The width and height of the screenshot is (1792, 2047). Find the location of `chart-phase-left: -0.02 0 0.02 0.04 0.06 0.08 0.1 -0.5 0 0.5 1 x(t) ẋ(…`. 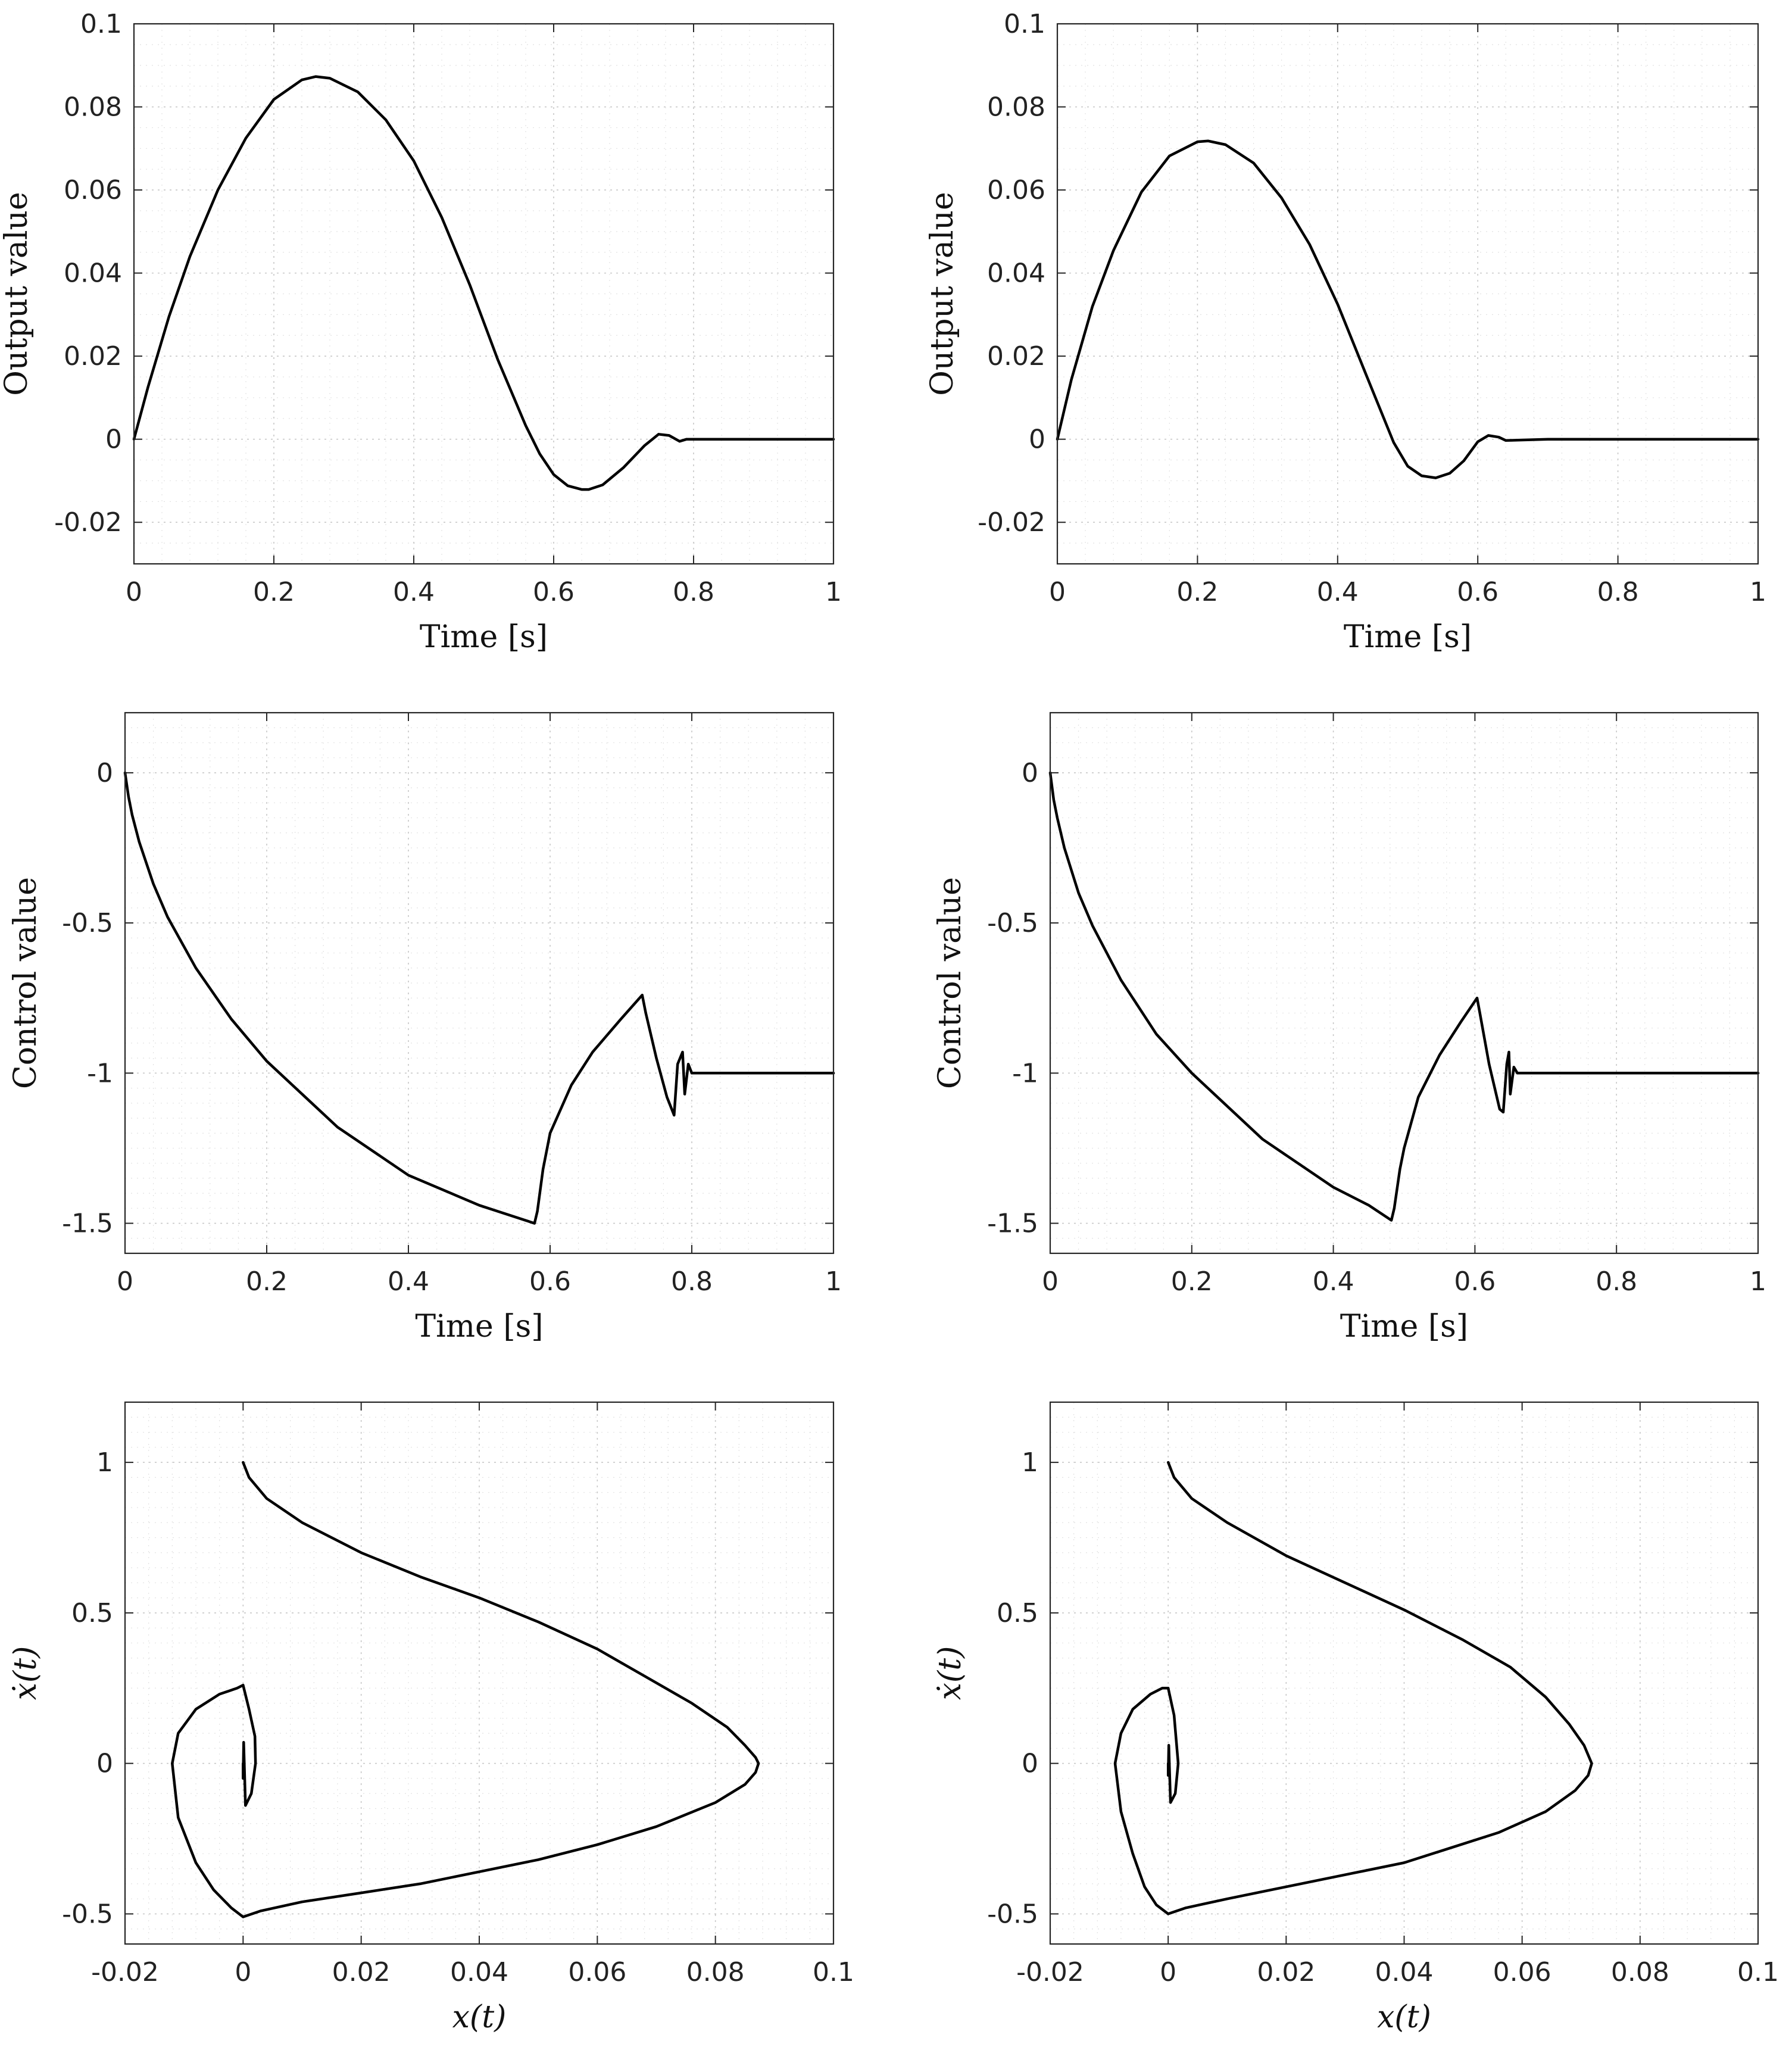

chart-phase-left: -0.02 0 0.02 0.04 0.06 0.08 0.1 -0.5 0 0.5 1 x(t) ẋ(… is located at coordinates (431, 1718).